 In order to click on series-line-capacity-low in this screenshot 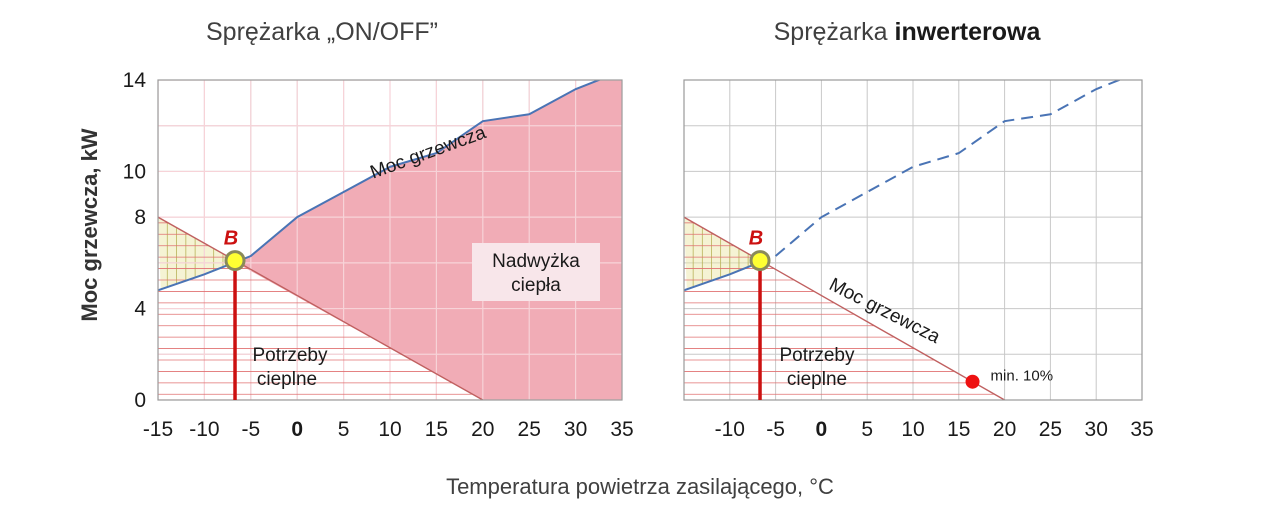, I will do `click(722, 276)`.